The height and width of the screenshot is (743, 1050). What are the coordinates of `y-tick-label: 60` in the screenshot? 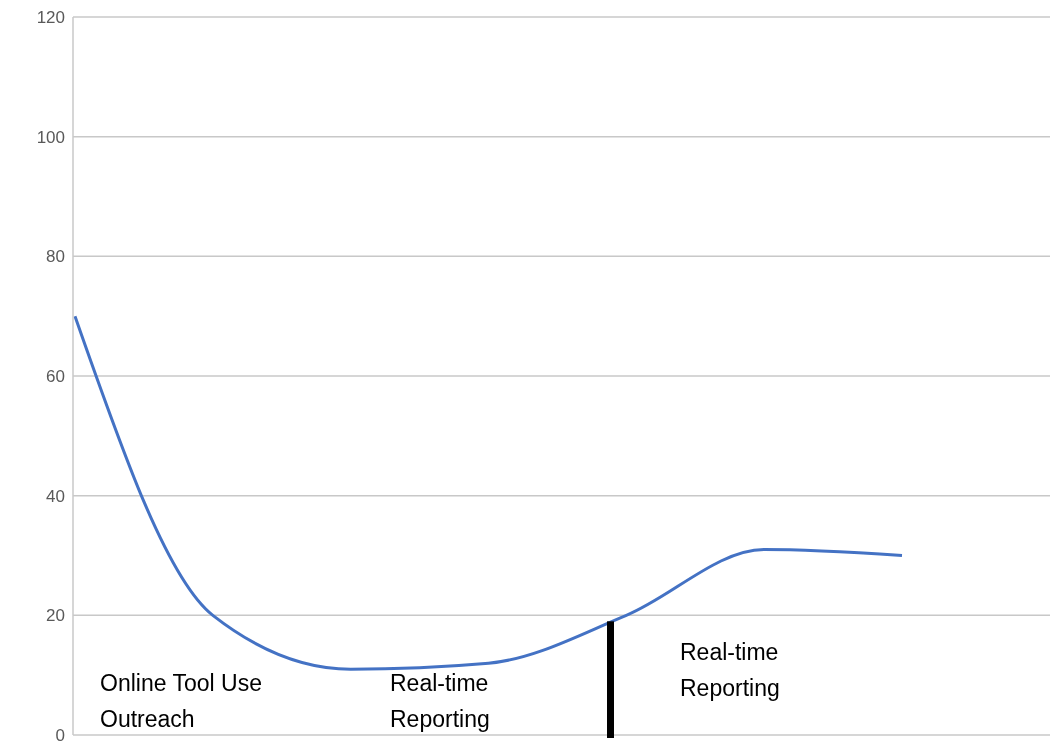 It's located at (55, 377).